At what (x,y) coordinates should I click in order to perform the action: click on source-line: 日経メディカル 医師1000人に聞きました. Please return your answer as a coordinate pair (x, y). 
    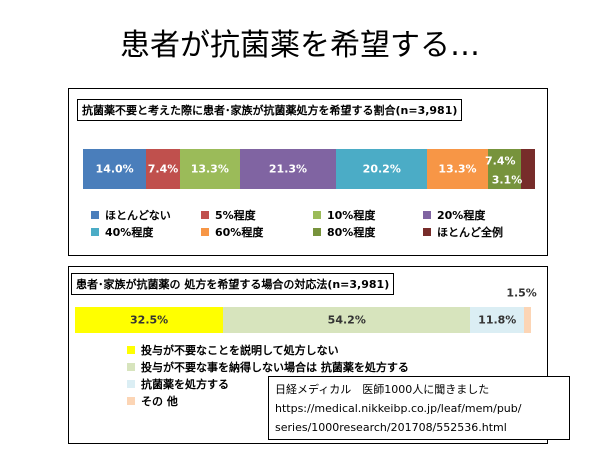
    Looking at the image, I should click on (382, 389).